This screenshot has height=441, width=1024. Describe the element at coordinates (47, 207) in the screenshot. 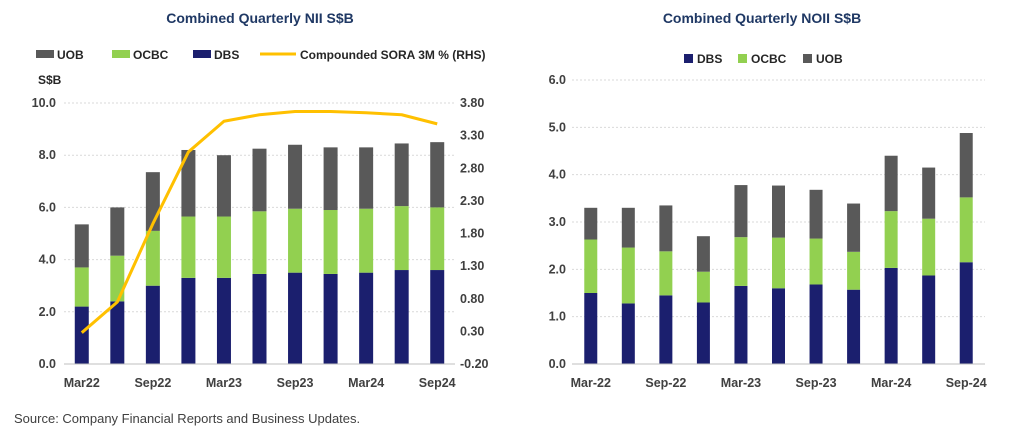

I see `nii-y-tick-label: 6.0` at that location.